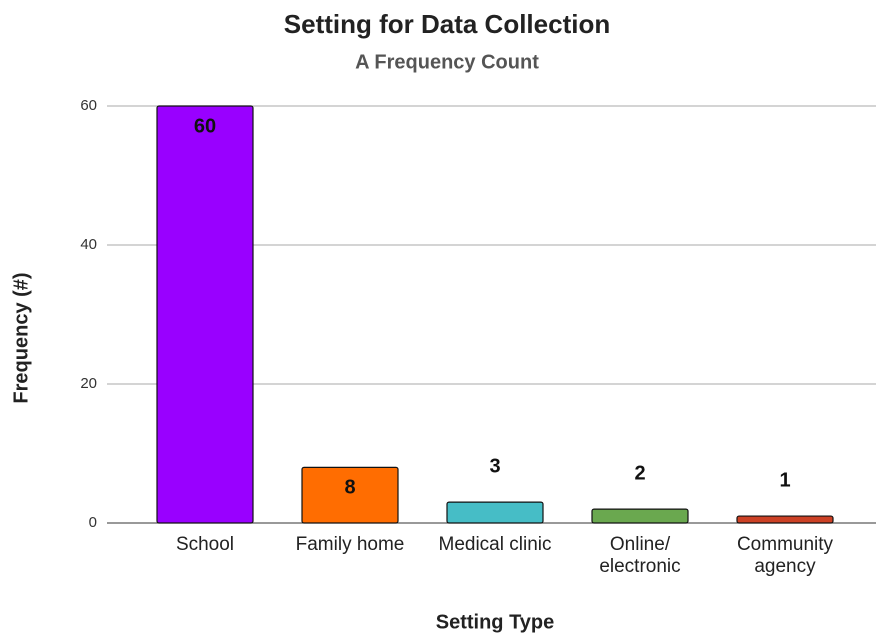 The image size is (876, 639). What do you see at coordinates (785, 555) in the screenshot?
I see `x-tick-label: Community agency` at bounding box center [785, 555].